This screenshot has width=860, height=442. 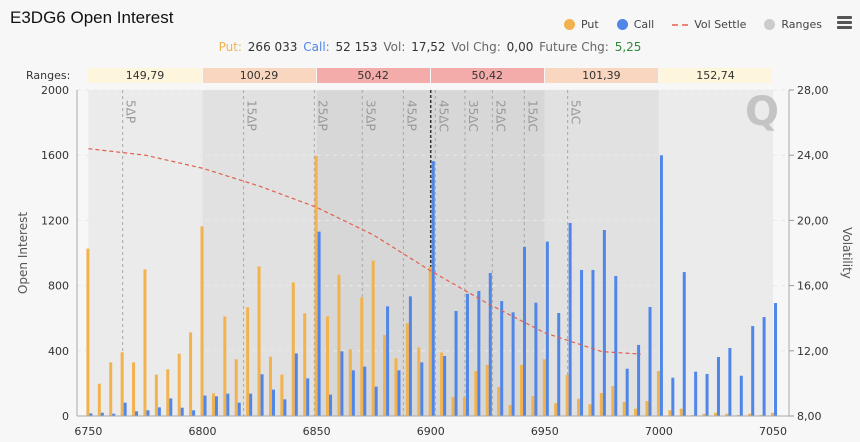 What do you see at coordinates (411, 115) in the screenshot?
I see `delta-label: 45ΔP` at bounding box center [411, 115].